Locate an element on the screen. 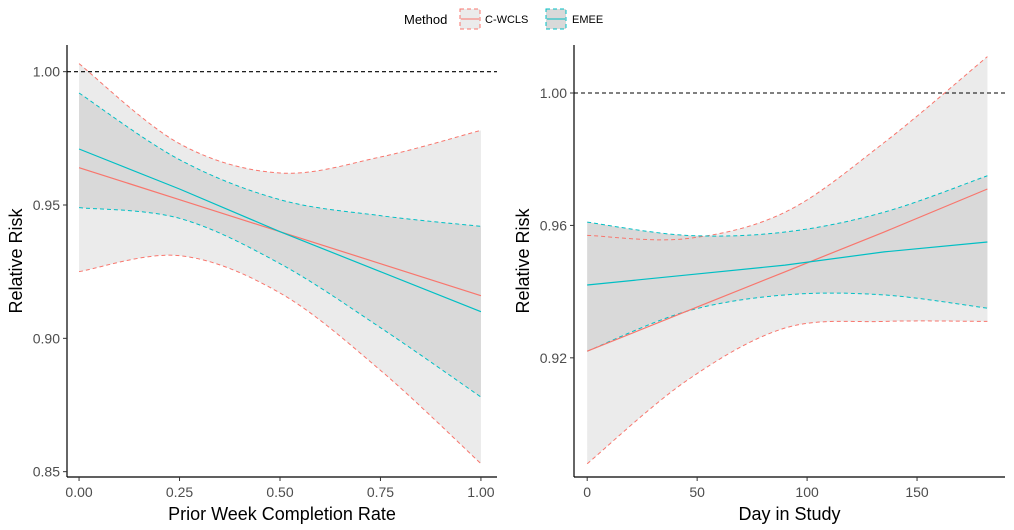 This screenshot has width=1014, height=530. x-tick-label: 0.50 is located at coordinates (279, 492).